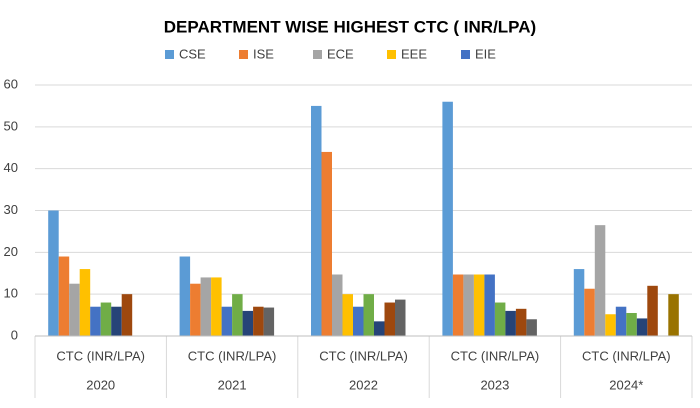  Describe the element at coordinates (11, 83) in the screenshot. I see `y-tick-label: 60` at that location.